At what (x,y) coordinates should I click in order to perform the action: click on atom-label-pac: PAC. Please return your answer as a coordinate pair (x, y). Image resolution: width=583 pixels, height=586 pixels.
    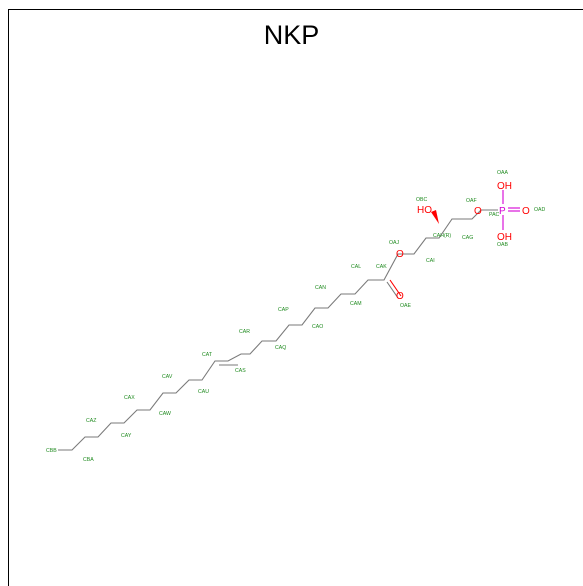
    Looking at the image, I should click on (494, 215).